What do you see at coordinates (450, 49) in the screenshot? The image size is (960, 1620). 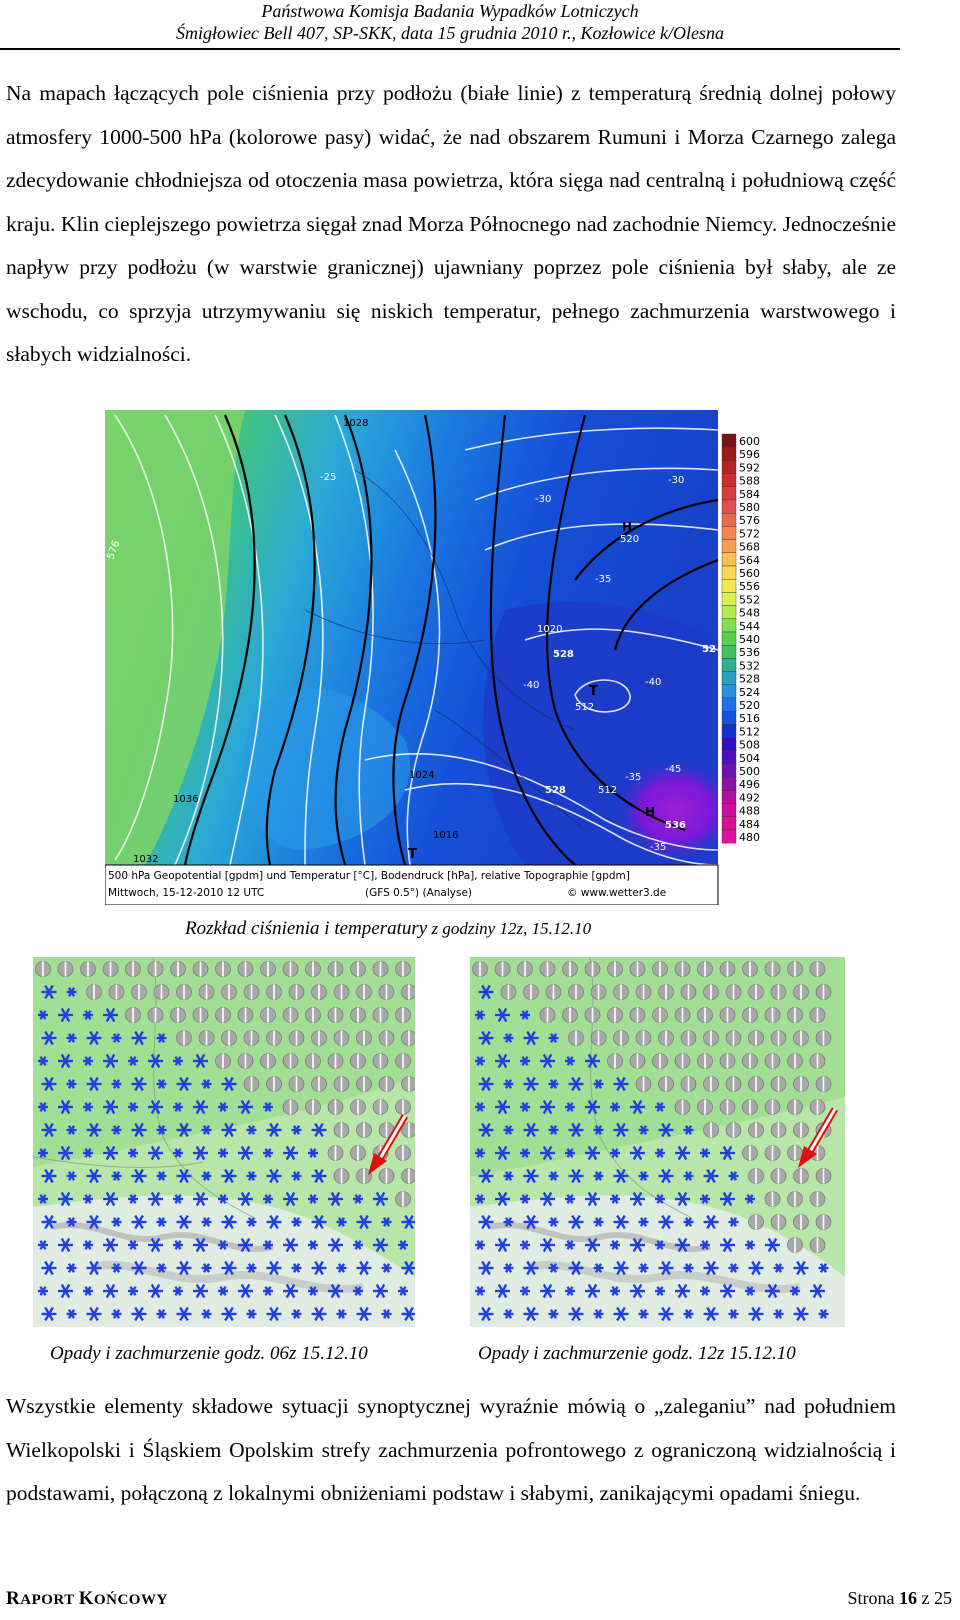 I see `header-rule` at bounding box center [450, 49].